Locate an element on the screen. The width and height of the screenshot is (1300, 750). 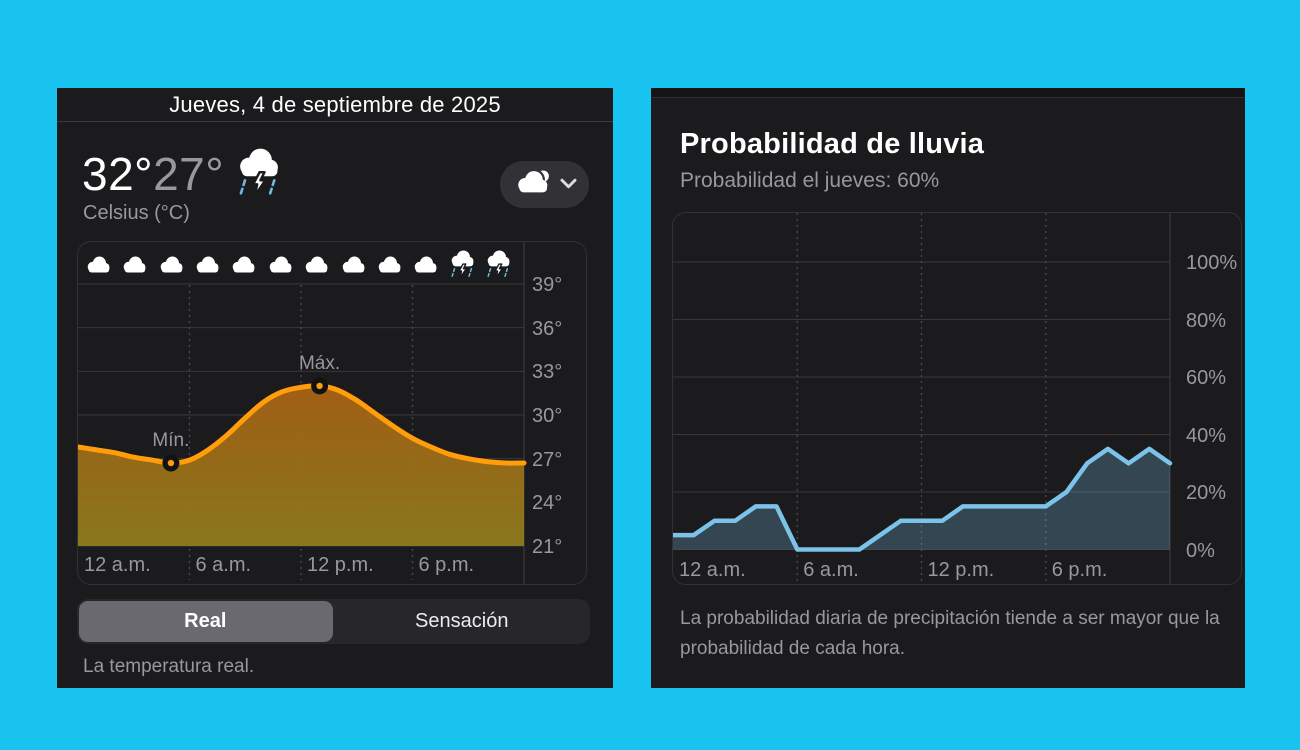
y-tick-label: 20% is located at coordinates (1206, 493).